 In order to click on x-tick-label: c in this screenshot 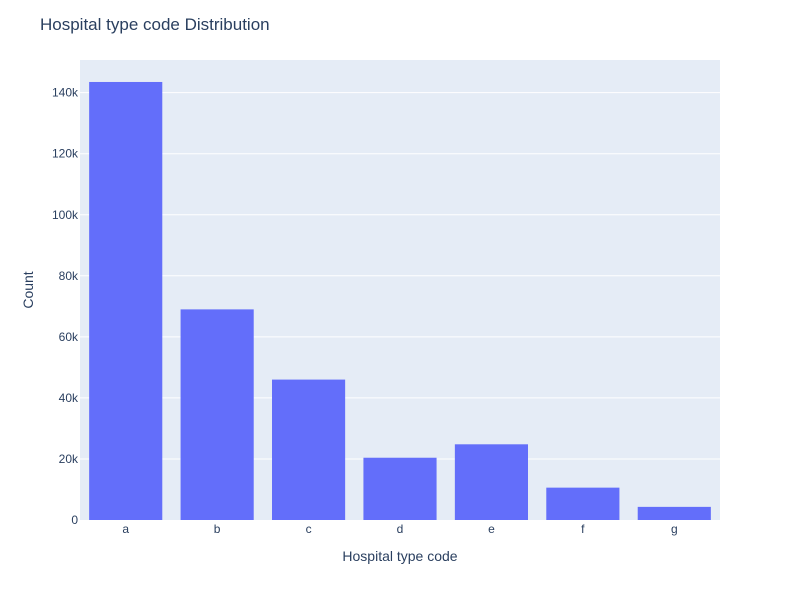, I will do `click(309, 529)`.